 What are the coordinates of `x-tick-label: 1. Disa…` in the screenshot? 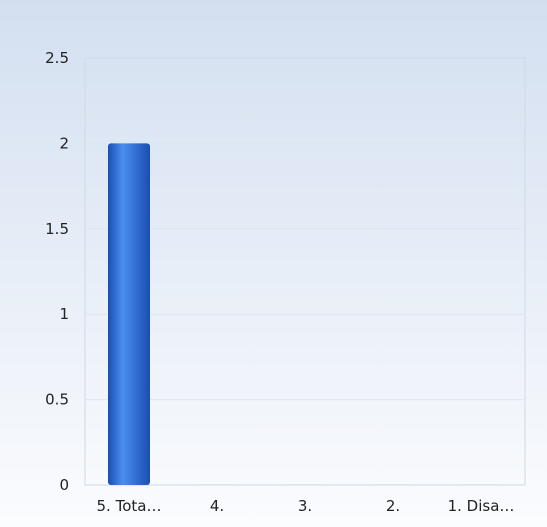 It's located at (481, 506).